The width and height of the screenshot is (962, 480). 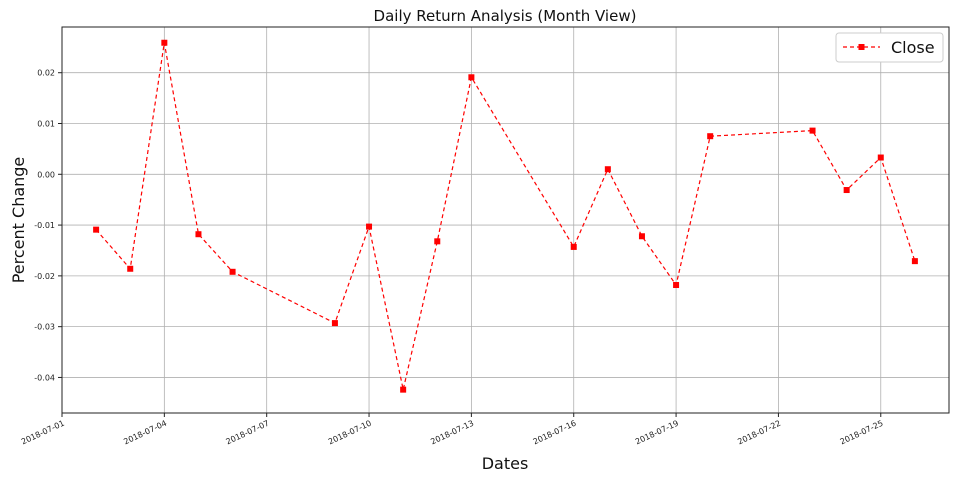 I want to click on y-tick-label: -0.02, so click(x=44, y=276).